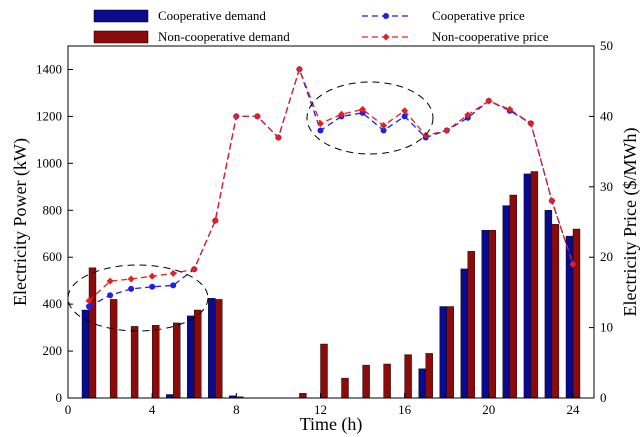 This screenshot has height=437, width=644. What do you see at coordinates (490, 36) in the screenshot?
I see `non-cooperative-price-legend-label: Non-cooperative price` at bounding box center [490, 36].